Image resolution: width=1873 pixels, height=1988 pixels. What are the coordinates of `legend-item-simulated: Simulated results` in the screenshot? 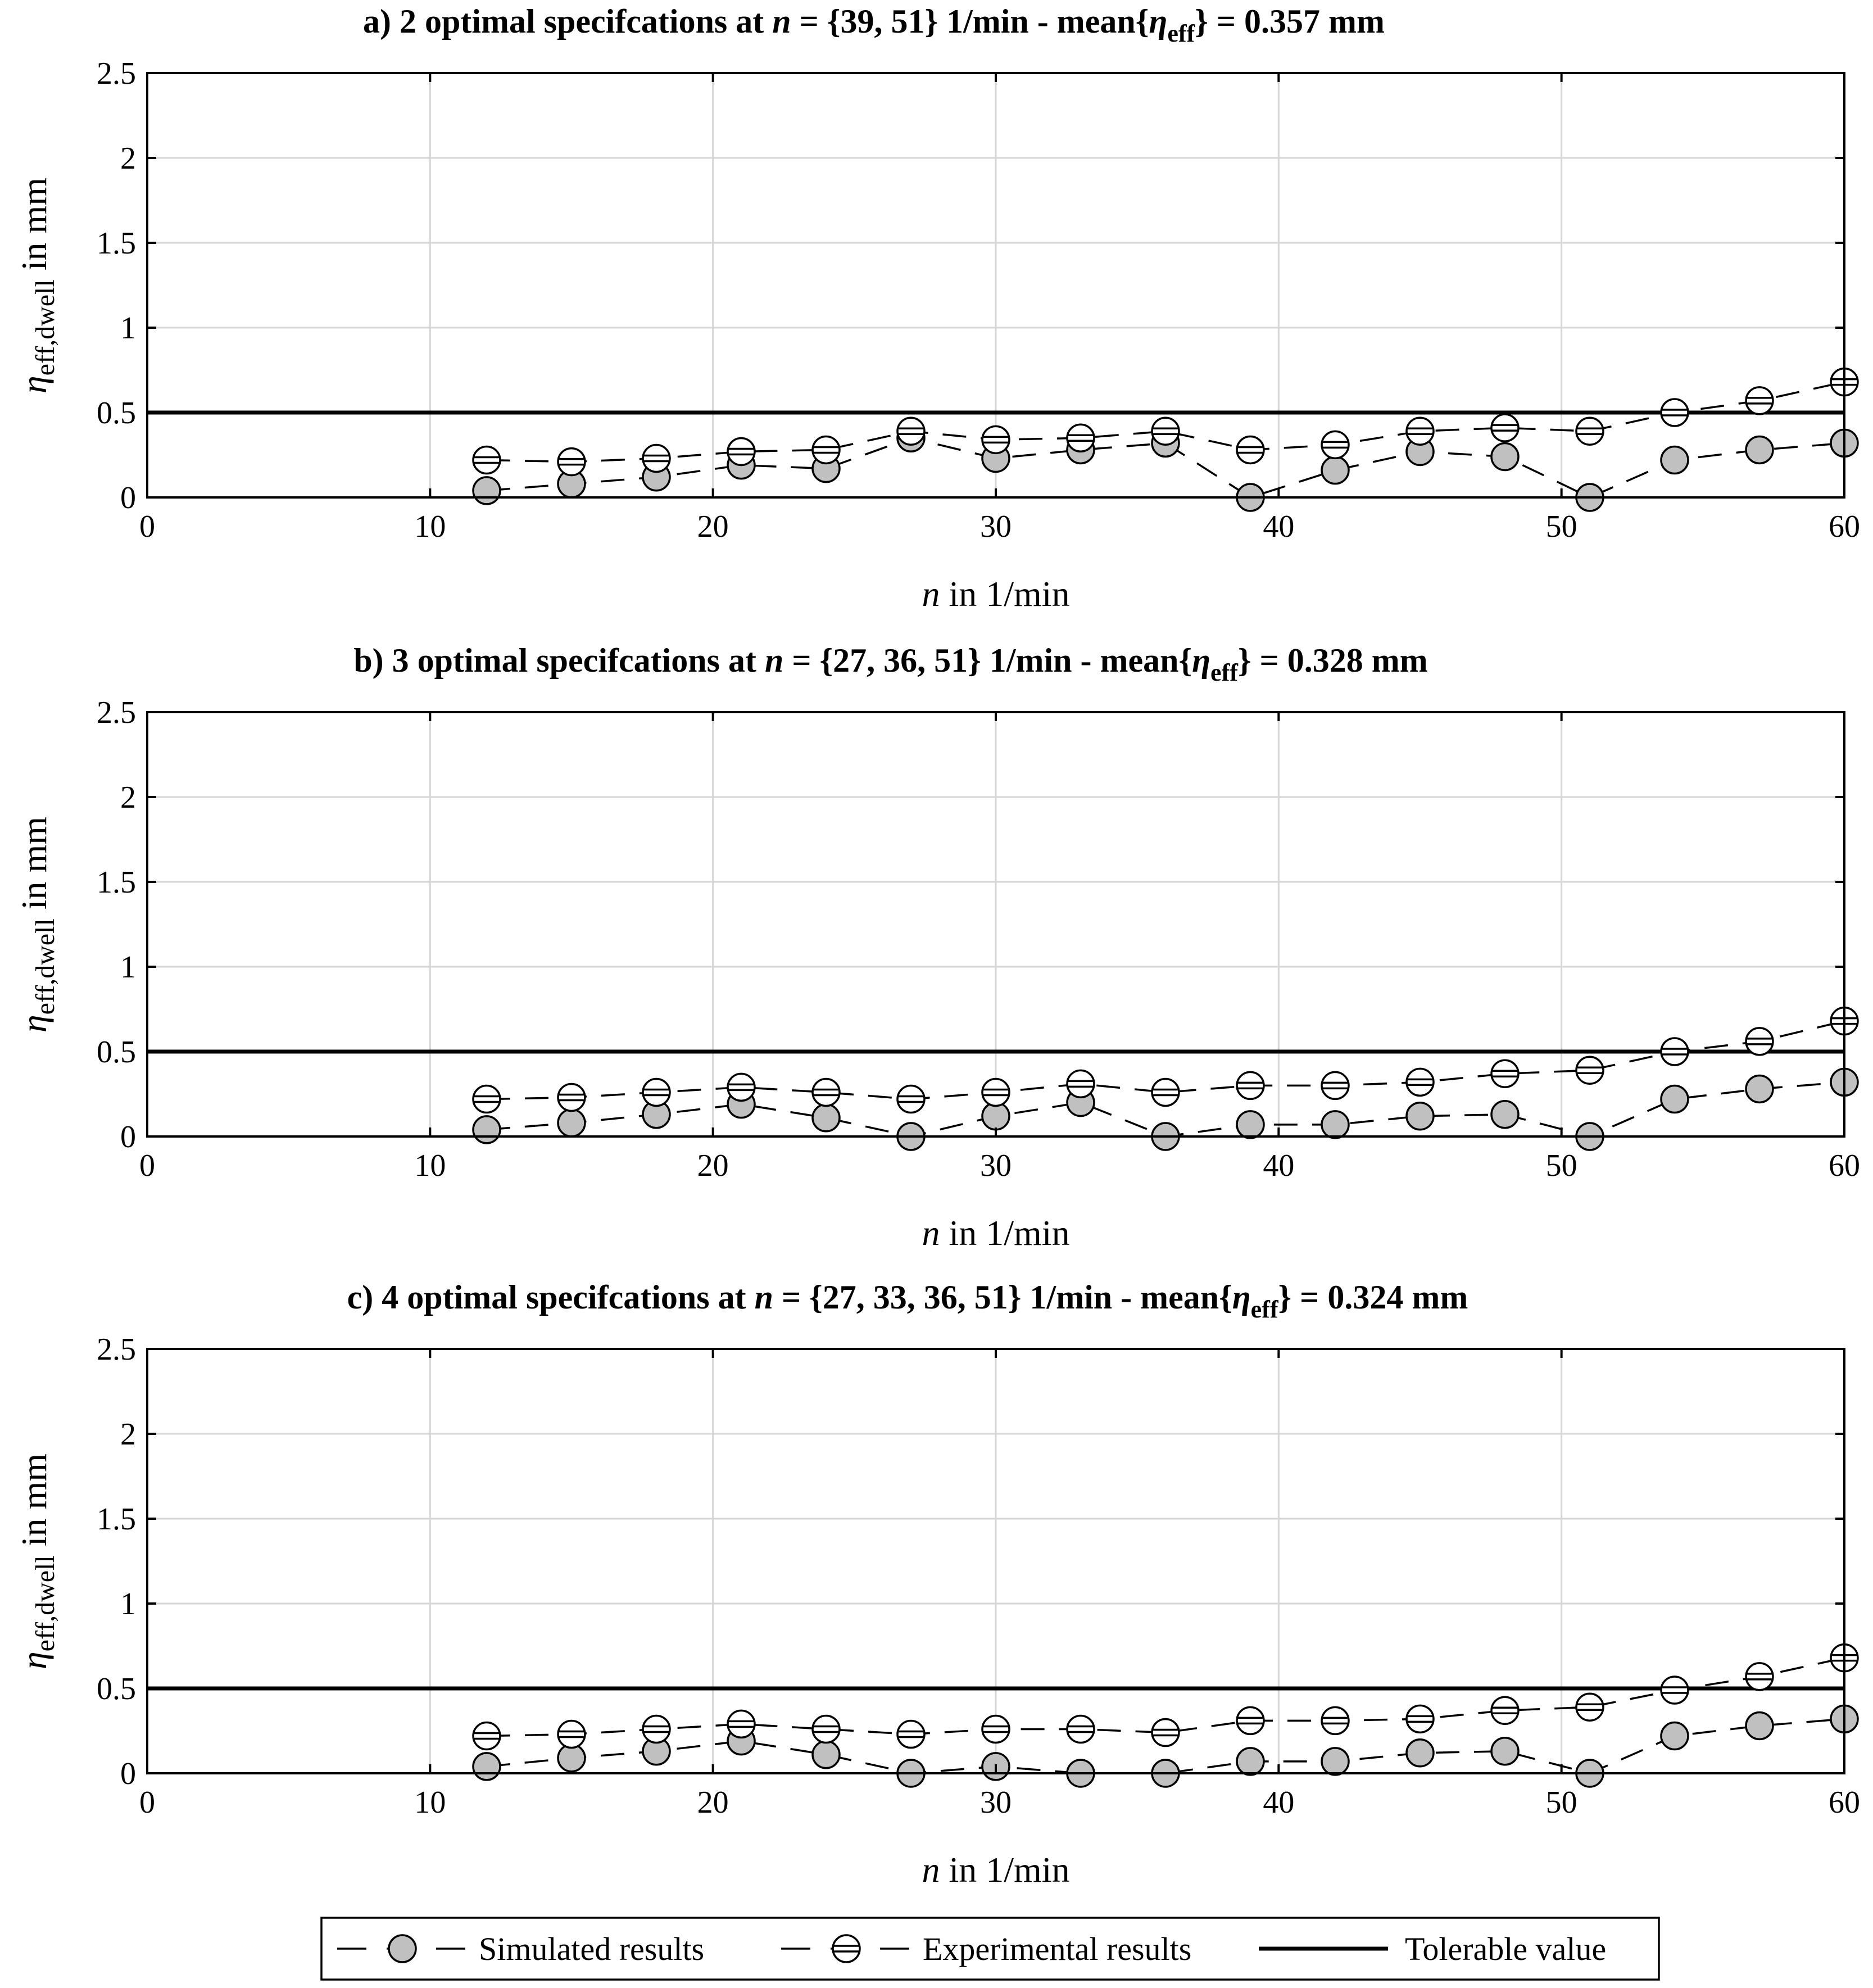 It's located at (521, 1949).